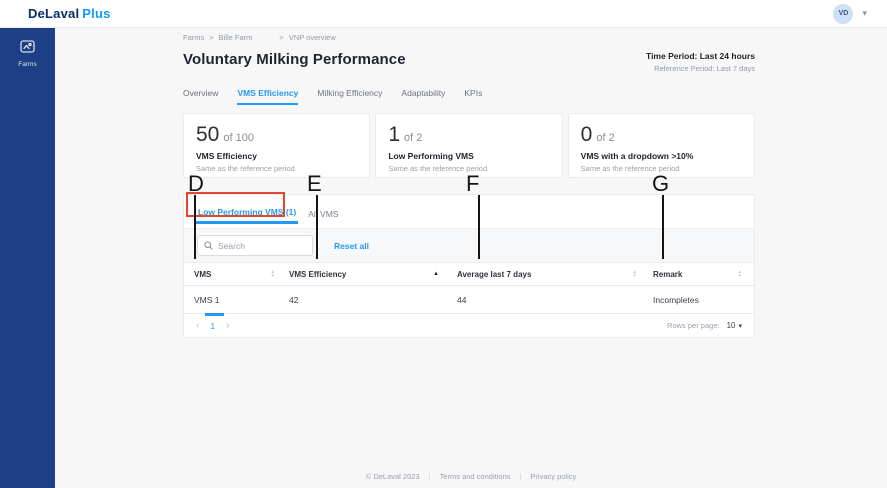 This screenshot has height=488, width=887. Describe the element at coordinates (555, 274) in the screenshot. I see `column-header-average: Average last 7 days ▲ ▼` at that location.